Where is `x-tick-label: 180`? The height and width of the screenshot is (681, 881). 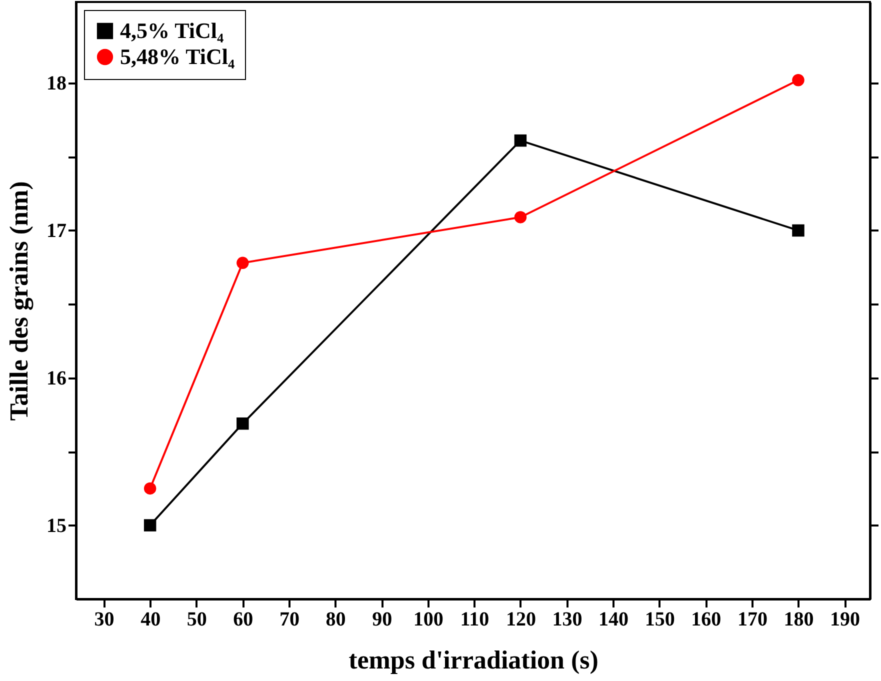 x-tick-label: 180 is located at coordinates (799, 619).